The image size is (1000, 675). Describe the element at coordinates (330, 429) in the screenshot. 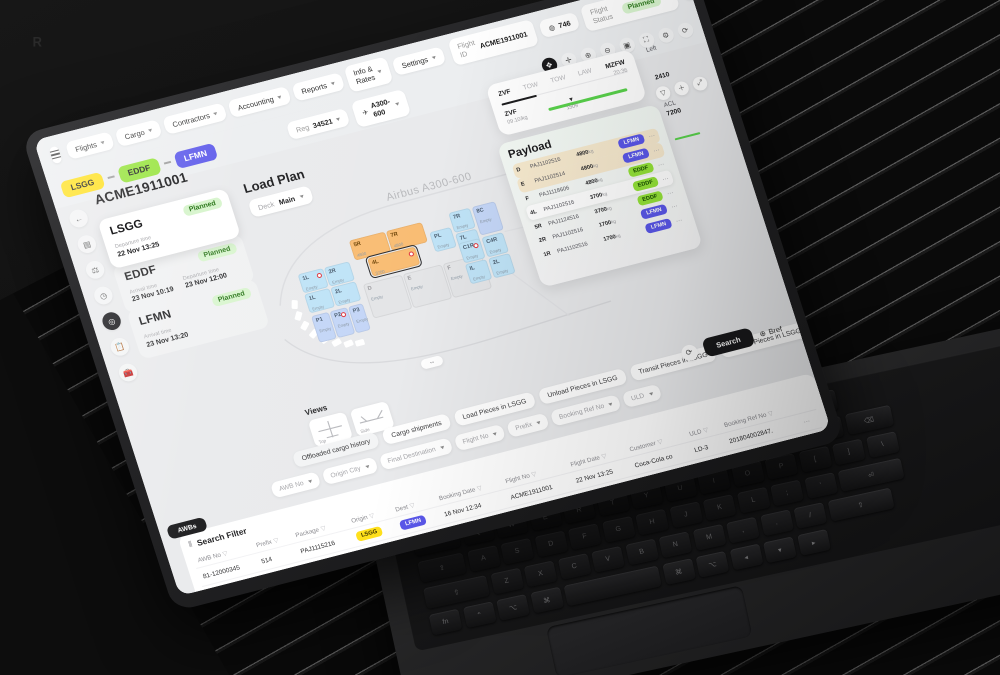

I see `view-card-top: Top` at that location.